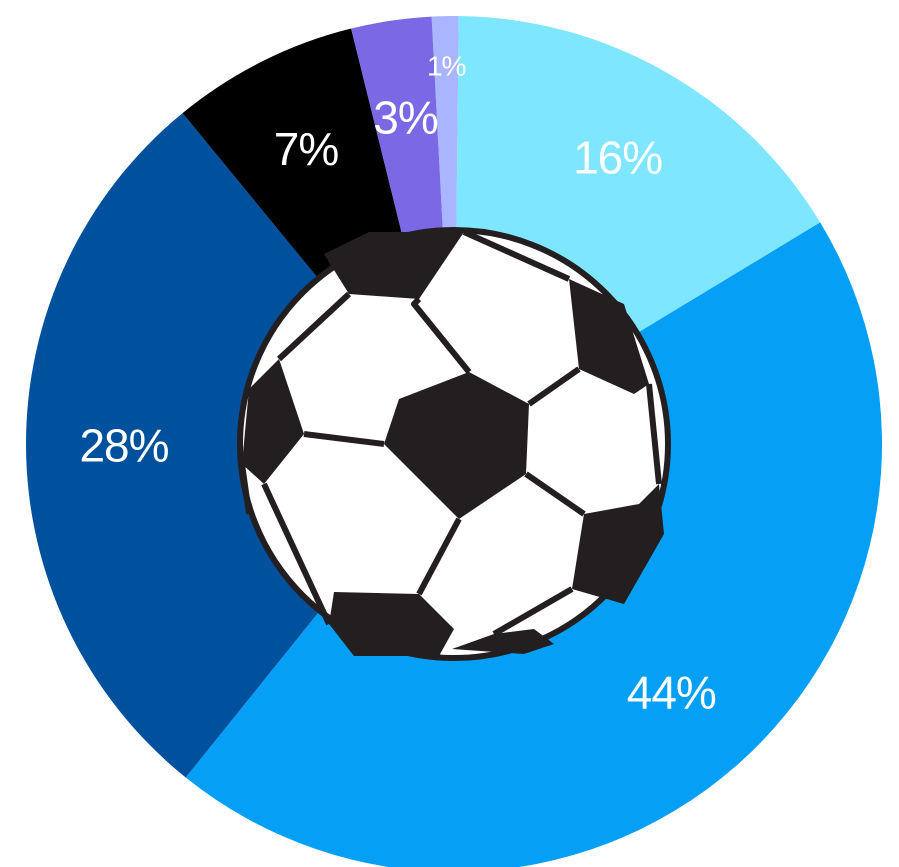 The image size is (899, 867). Describe the element at coordinates (446, 66) in the screenshot. I see `slice-label-0: 1%` at that location.